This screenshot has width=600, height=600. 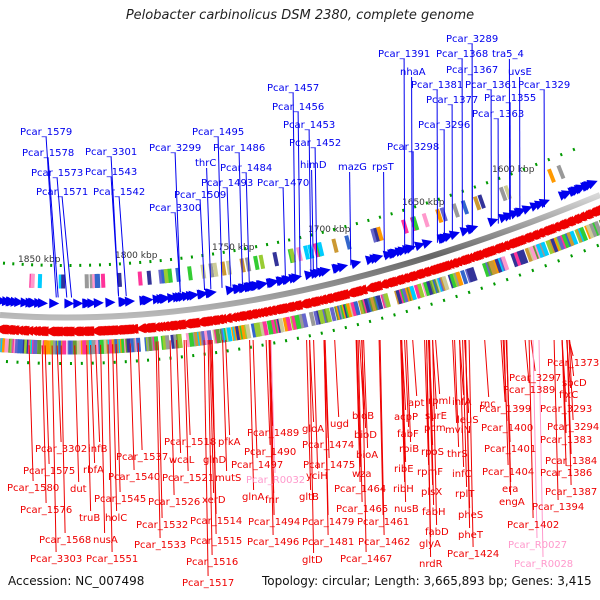 What do you see at coordinates (56, 559) in the screenshot?
I see `gene-label: Pcar_3303` at bounding box center [56, 559].